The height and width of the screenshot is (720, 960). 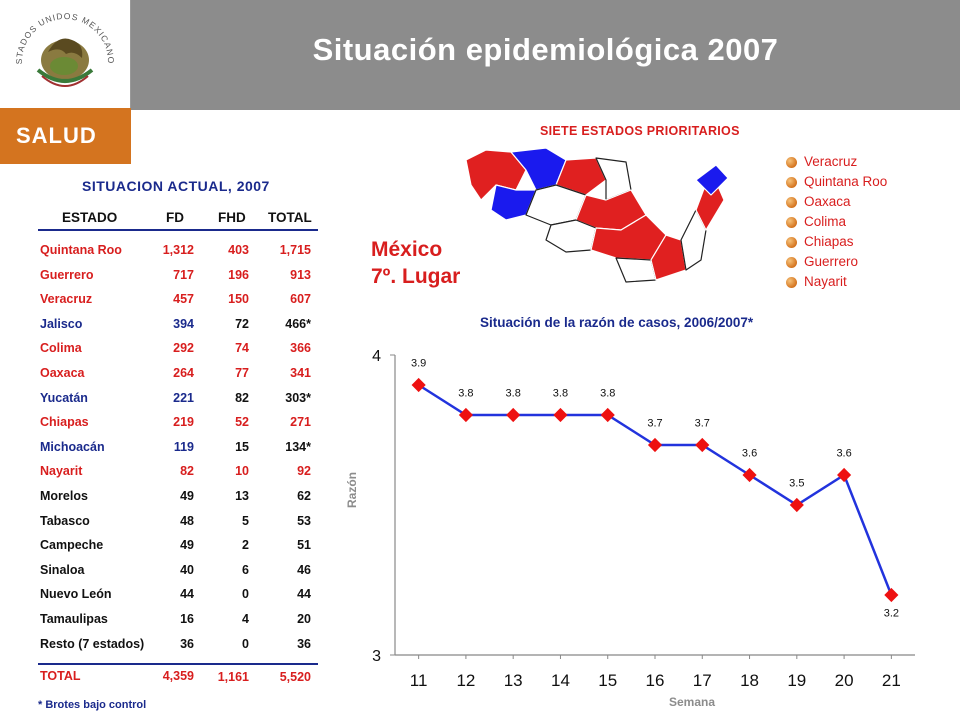 I want to click on fhd-value: 196, so click(x=238, y=274).